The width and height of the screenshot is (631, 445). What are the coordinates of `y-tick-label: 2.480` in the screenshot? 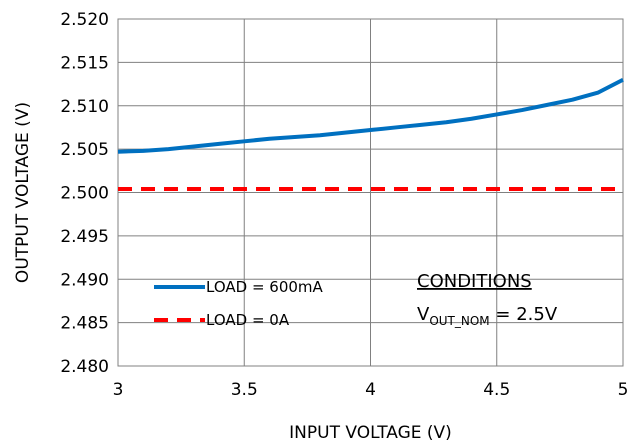 It's located at (84, 367).